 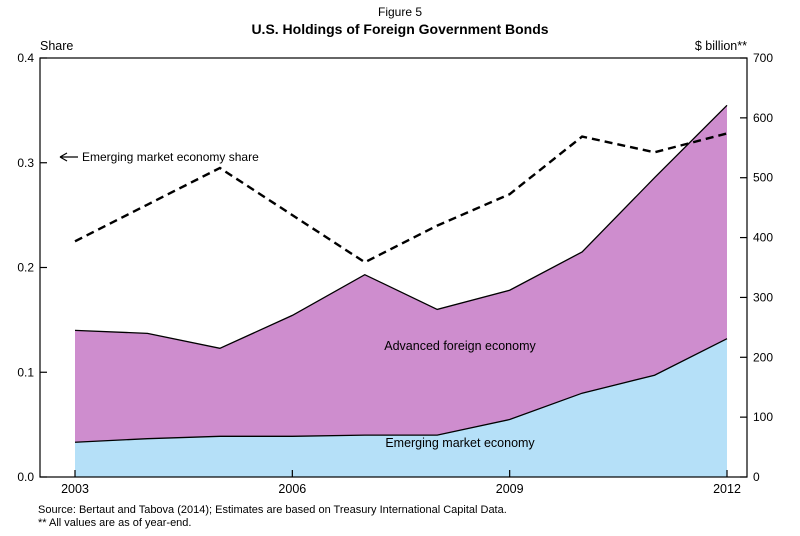 What do you see at coordinates (25, 477) in the screenshot?
I see `left-axis-tick-label: 0.0` at bounding box center [25, 477].